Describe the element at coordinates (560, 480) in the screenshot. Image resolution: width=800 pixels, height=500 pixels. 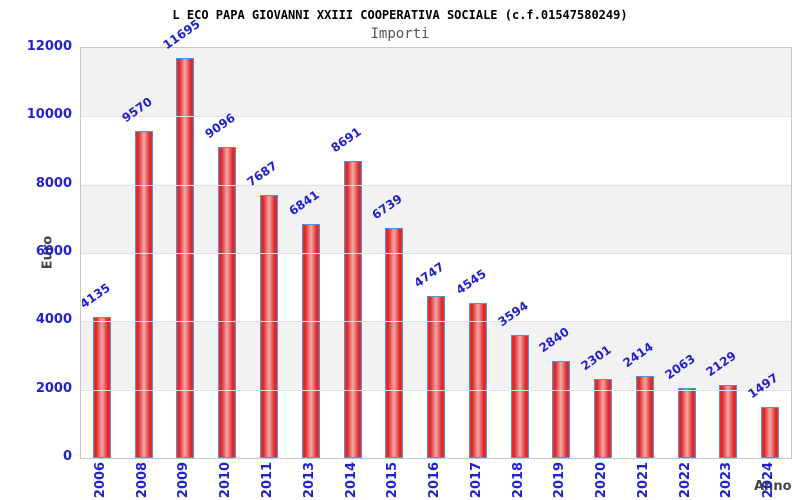
I see `x-tick-label: 2019` at that location.